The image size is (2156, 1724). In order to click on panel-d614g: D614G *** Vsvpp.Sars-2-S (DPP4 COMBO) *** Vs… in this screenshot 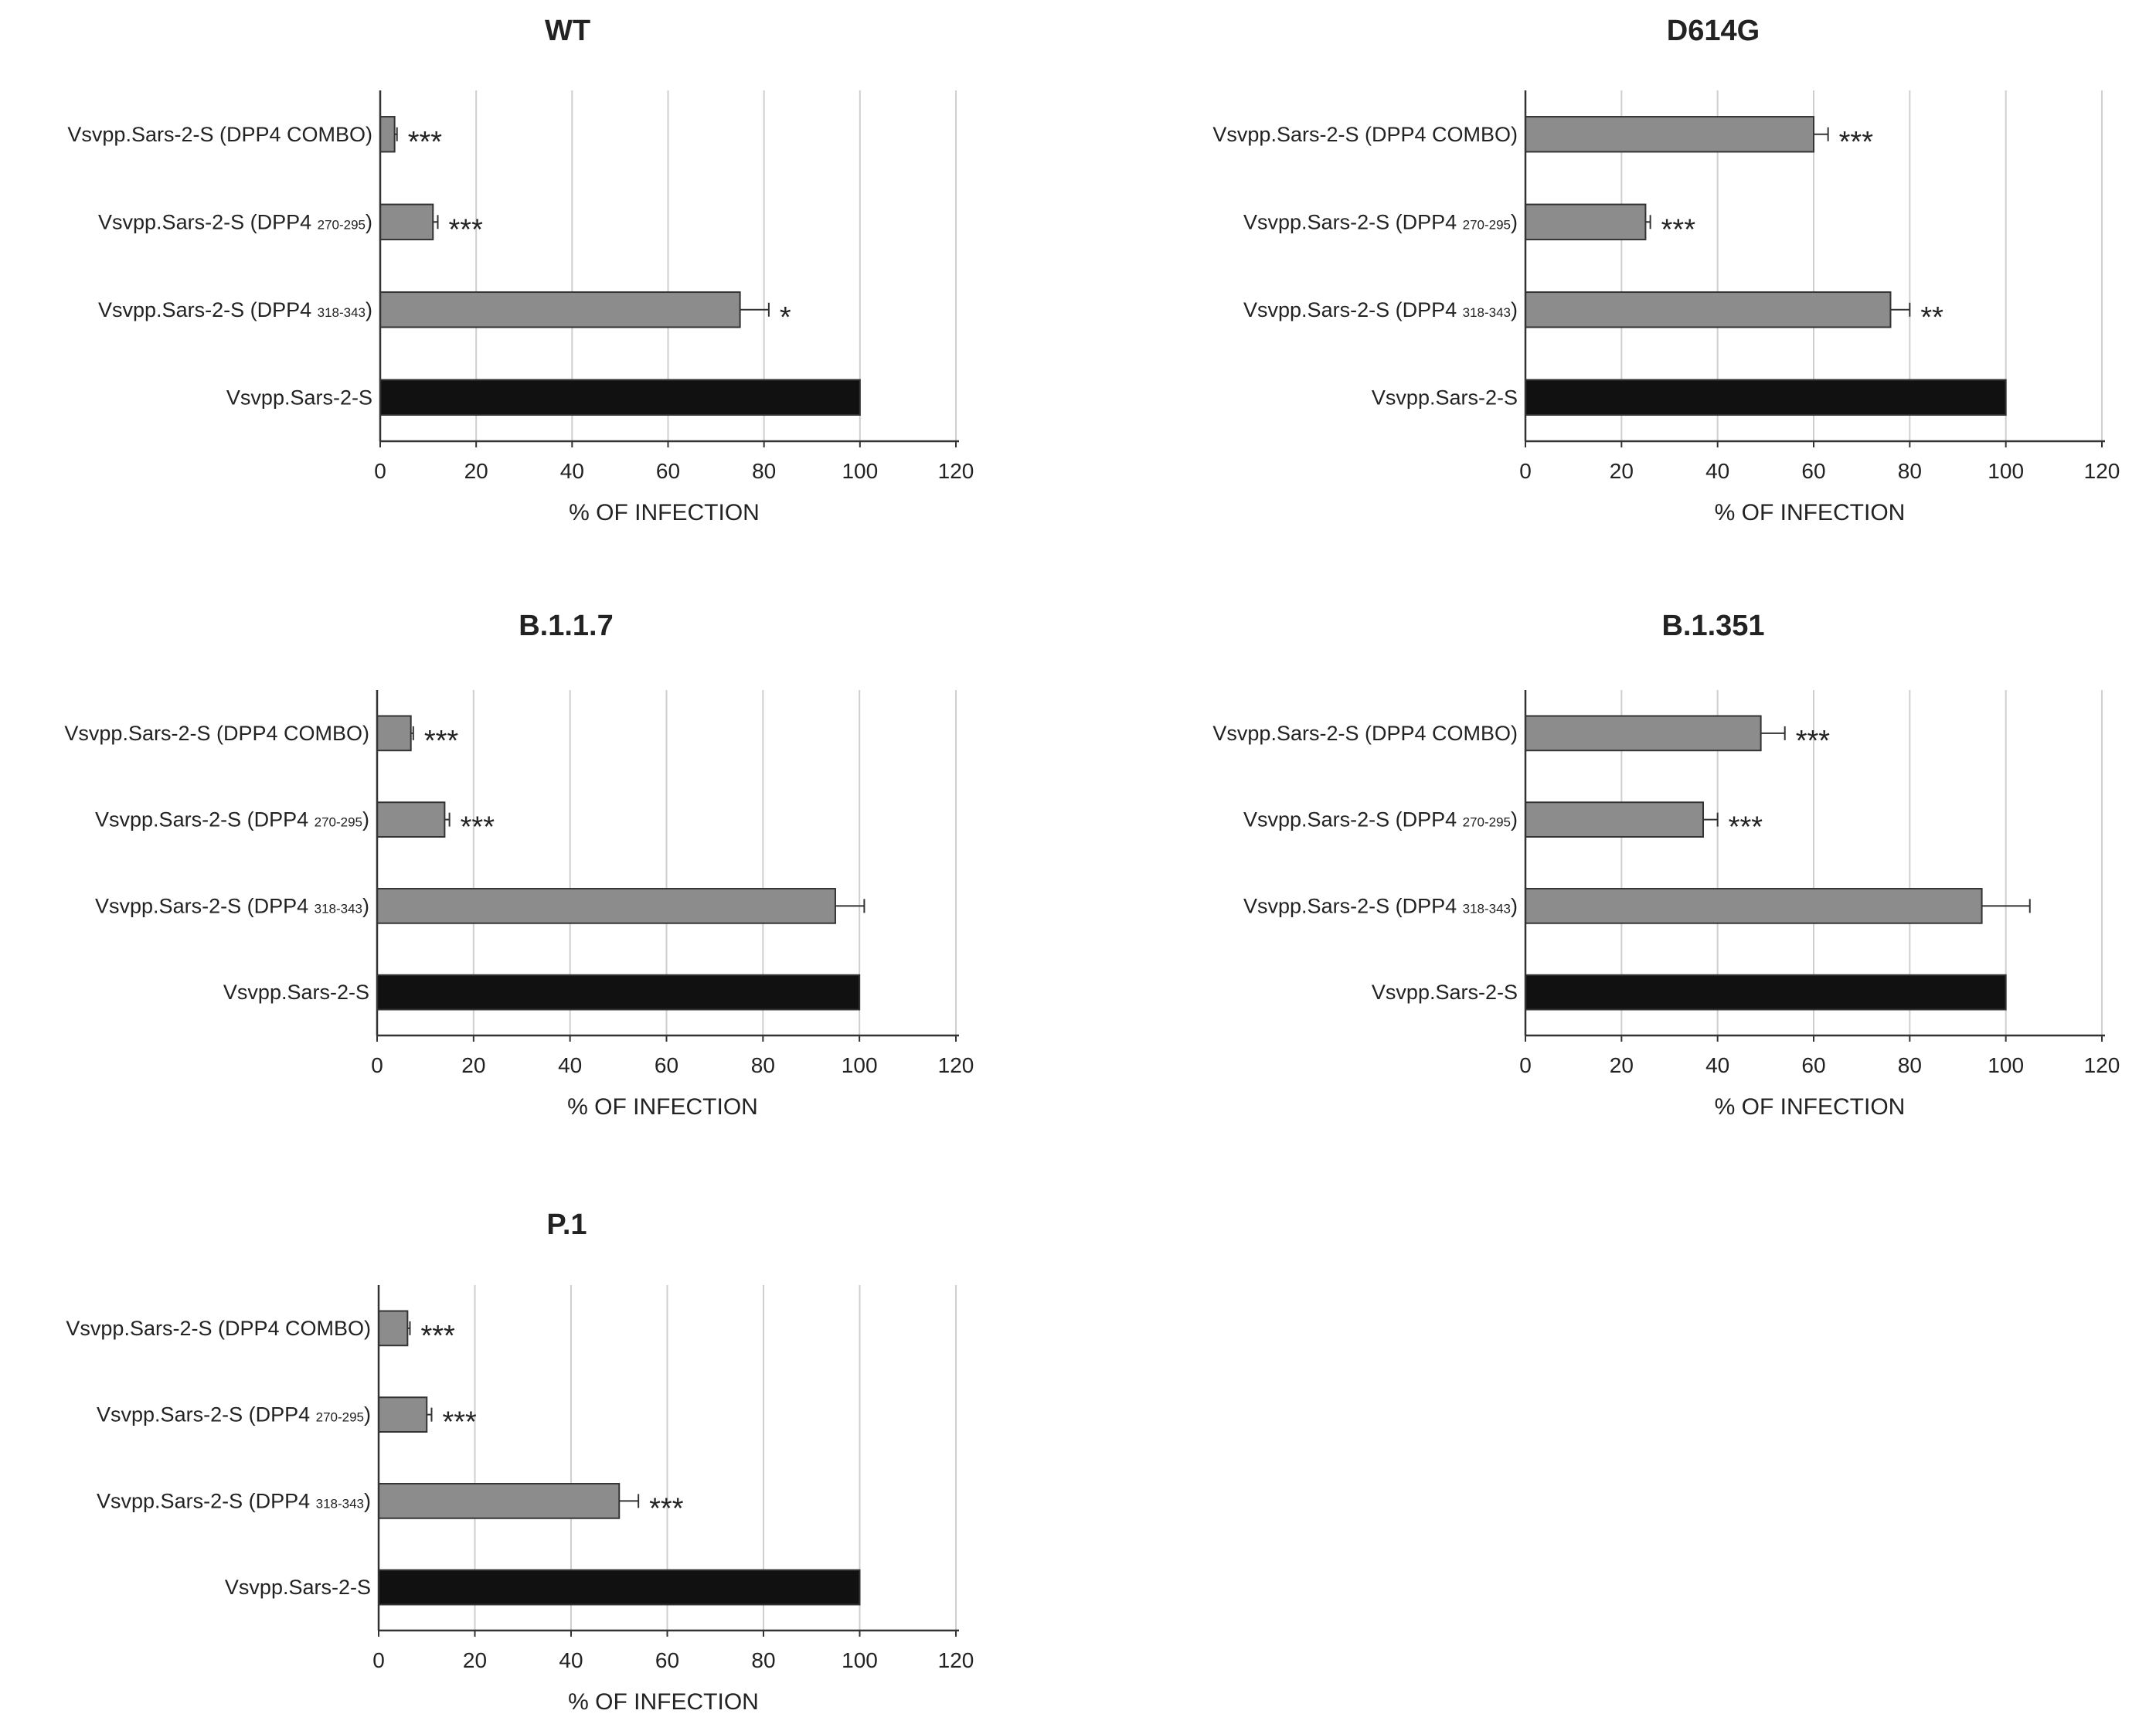, I will do `click(1666, 270)`.